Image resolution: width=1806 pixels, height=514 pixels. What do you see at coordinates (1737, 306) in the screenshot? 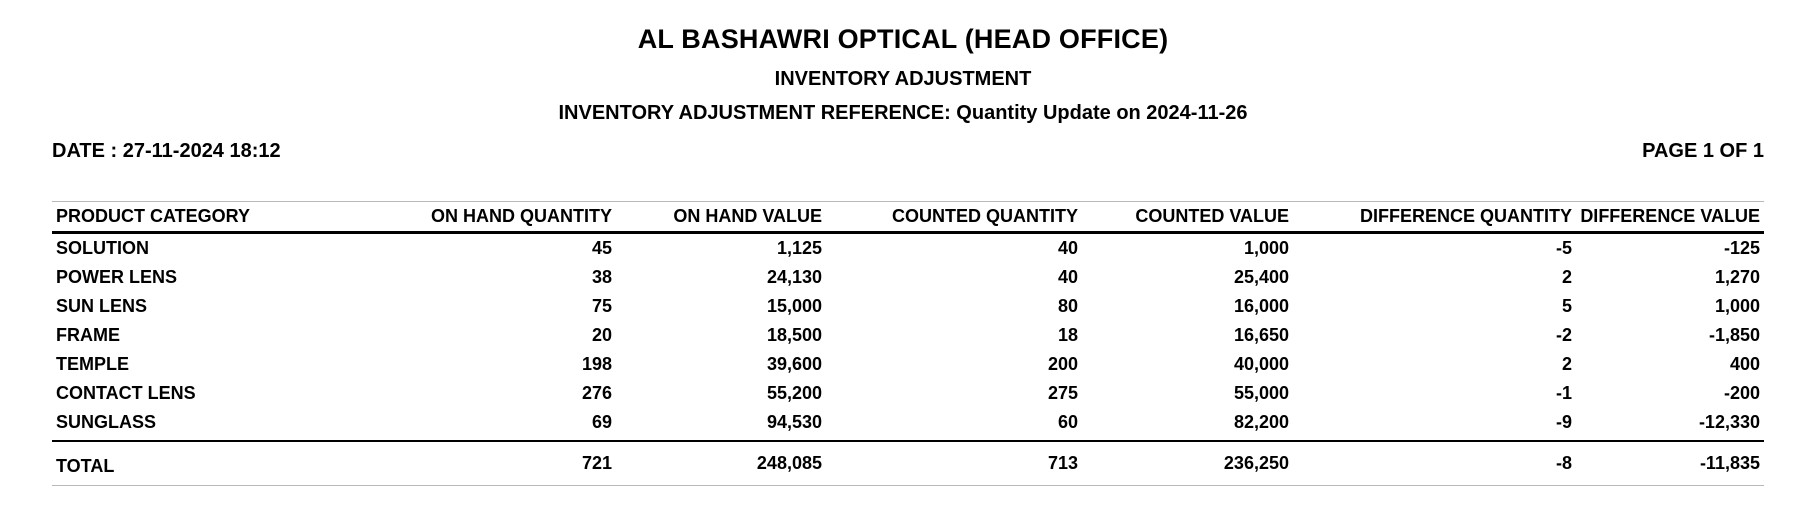
I see `cell-difference-value: 1,000` at bounding box center [1737, 306].